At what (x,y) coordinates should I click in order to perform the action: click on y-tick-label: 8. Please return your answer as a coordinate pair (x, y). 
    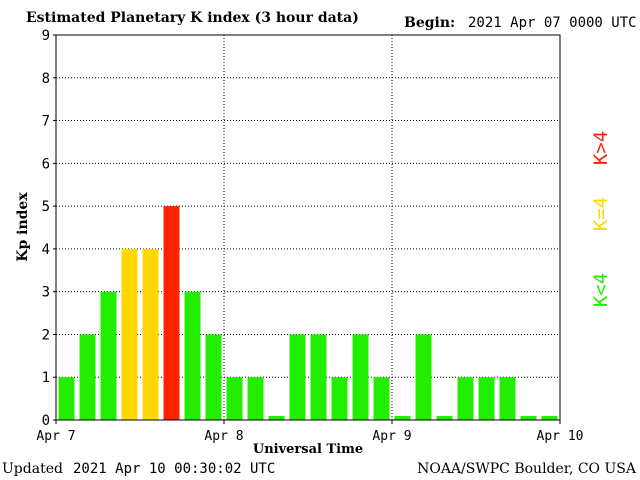
    Looking at the image, I should click on (46, 79).